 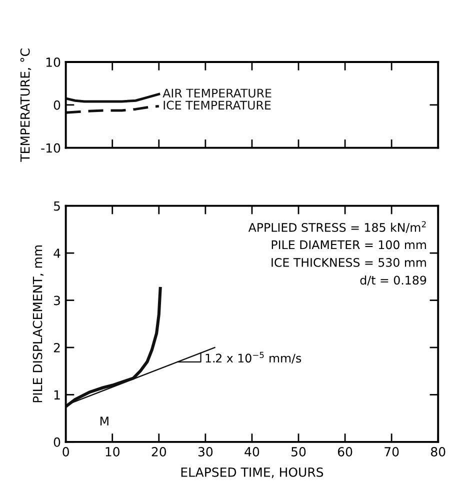 I want to click on y-tick-label: 10, so click(x=53, y=62).